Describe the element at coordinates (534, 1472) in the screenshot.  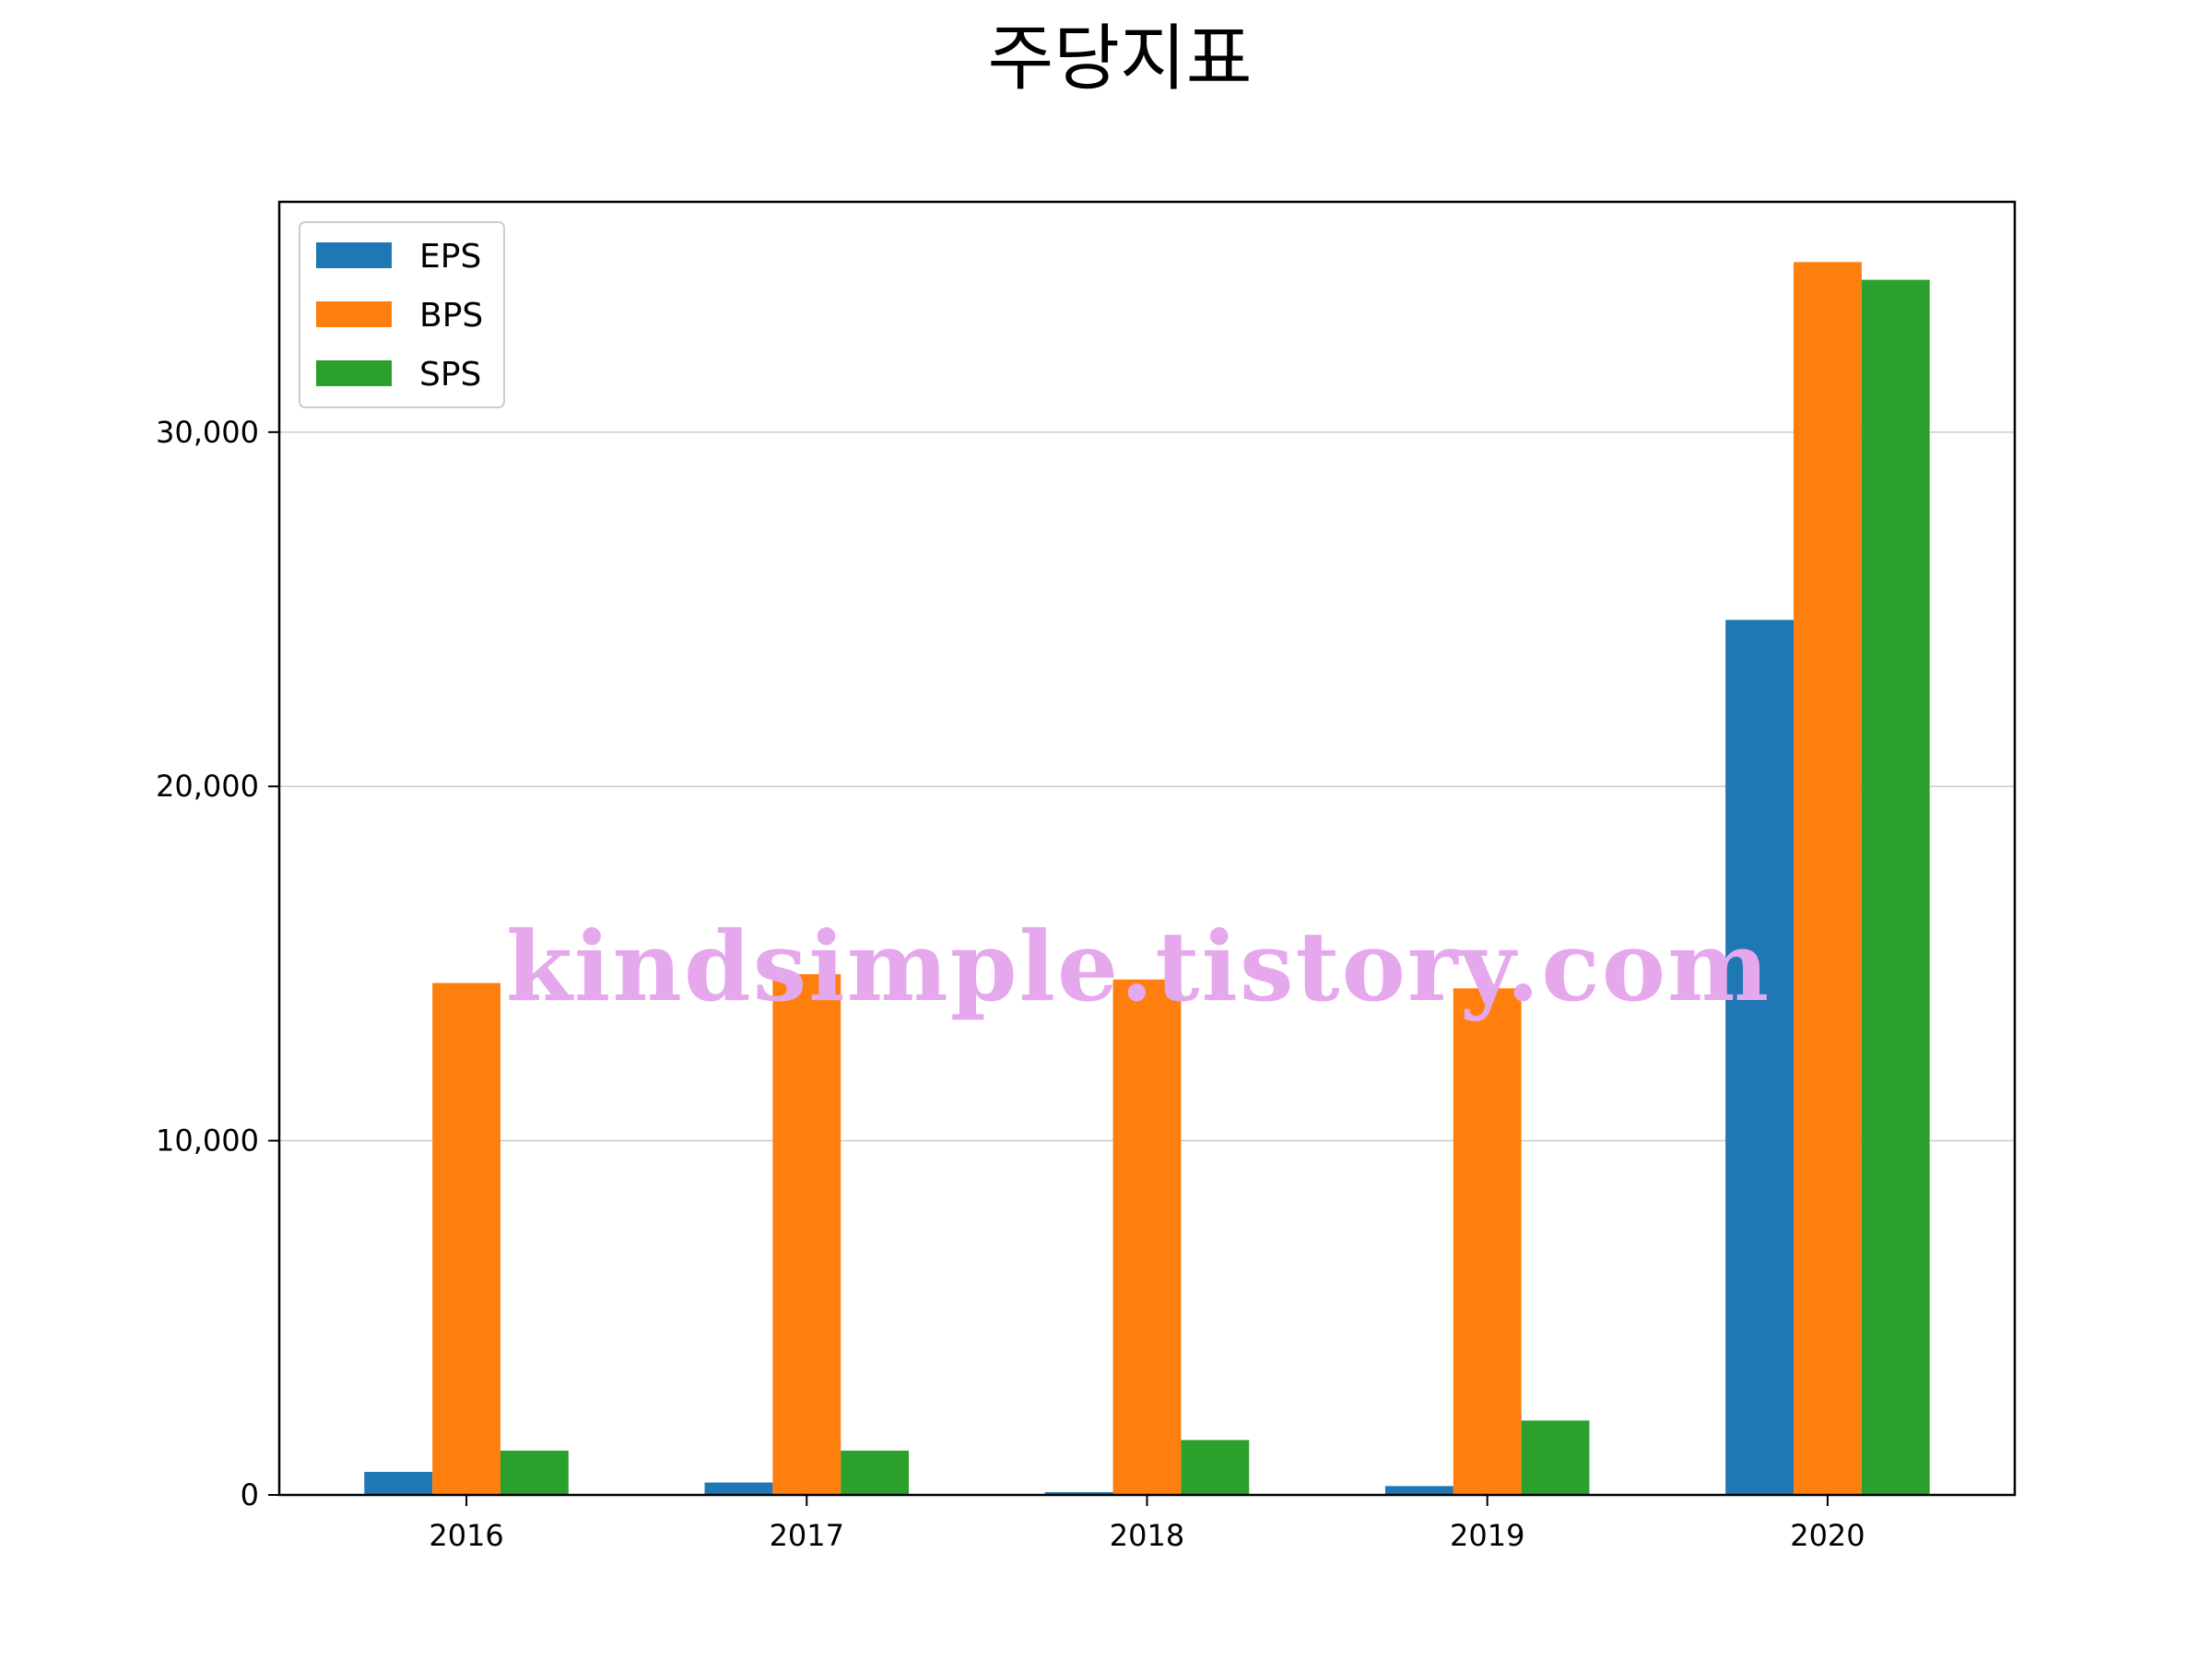
I see `bar-sps-2016` at that location.